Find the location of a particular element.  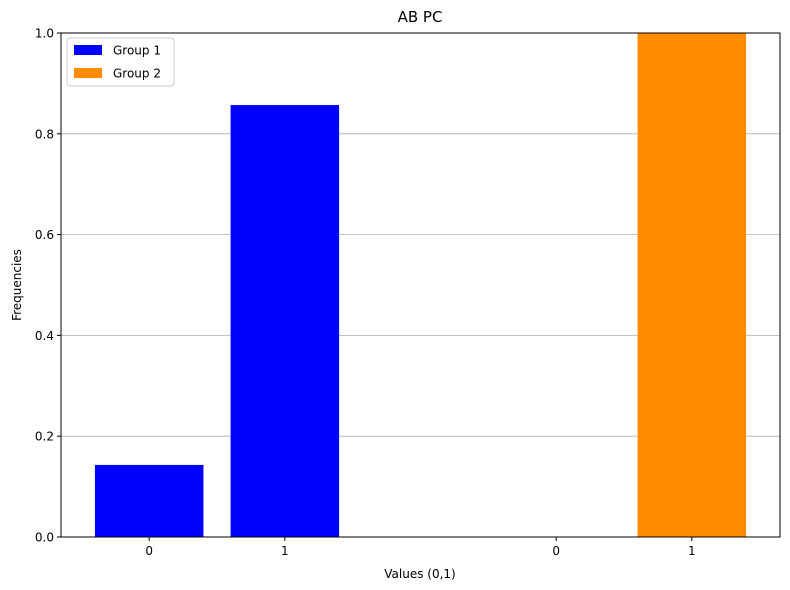

y-tick-label: 0.4 is located at coordinates (44, 336).